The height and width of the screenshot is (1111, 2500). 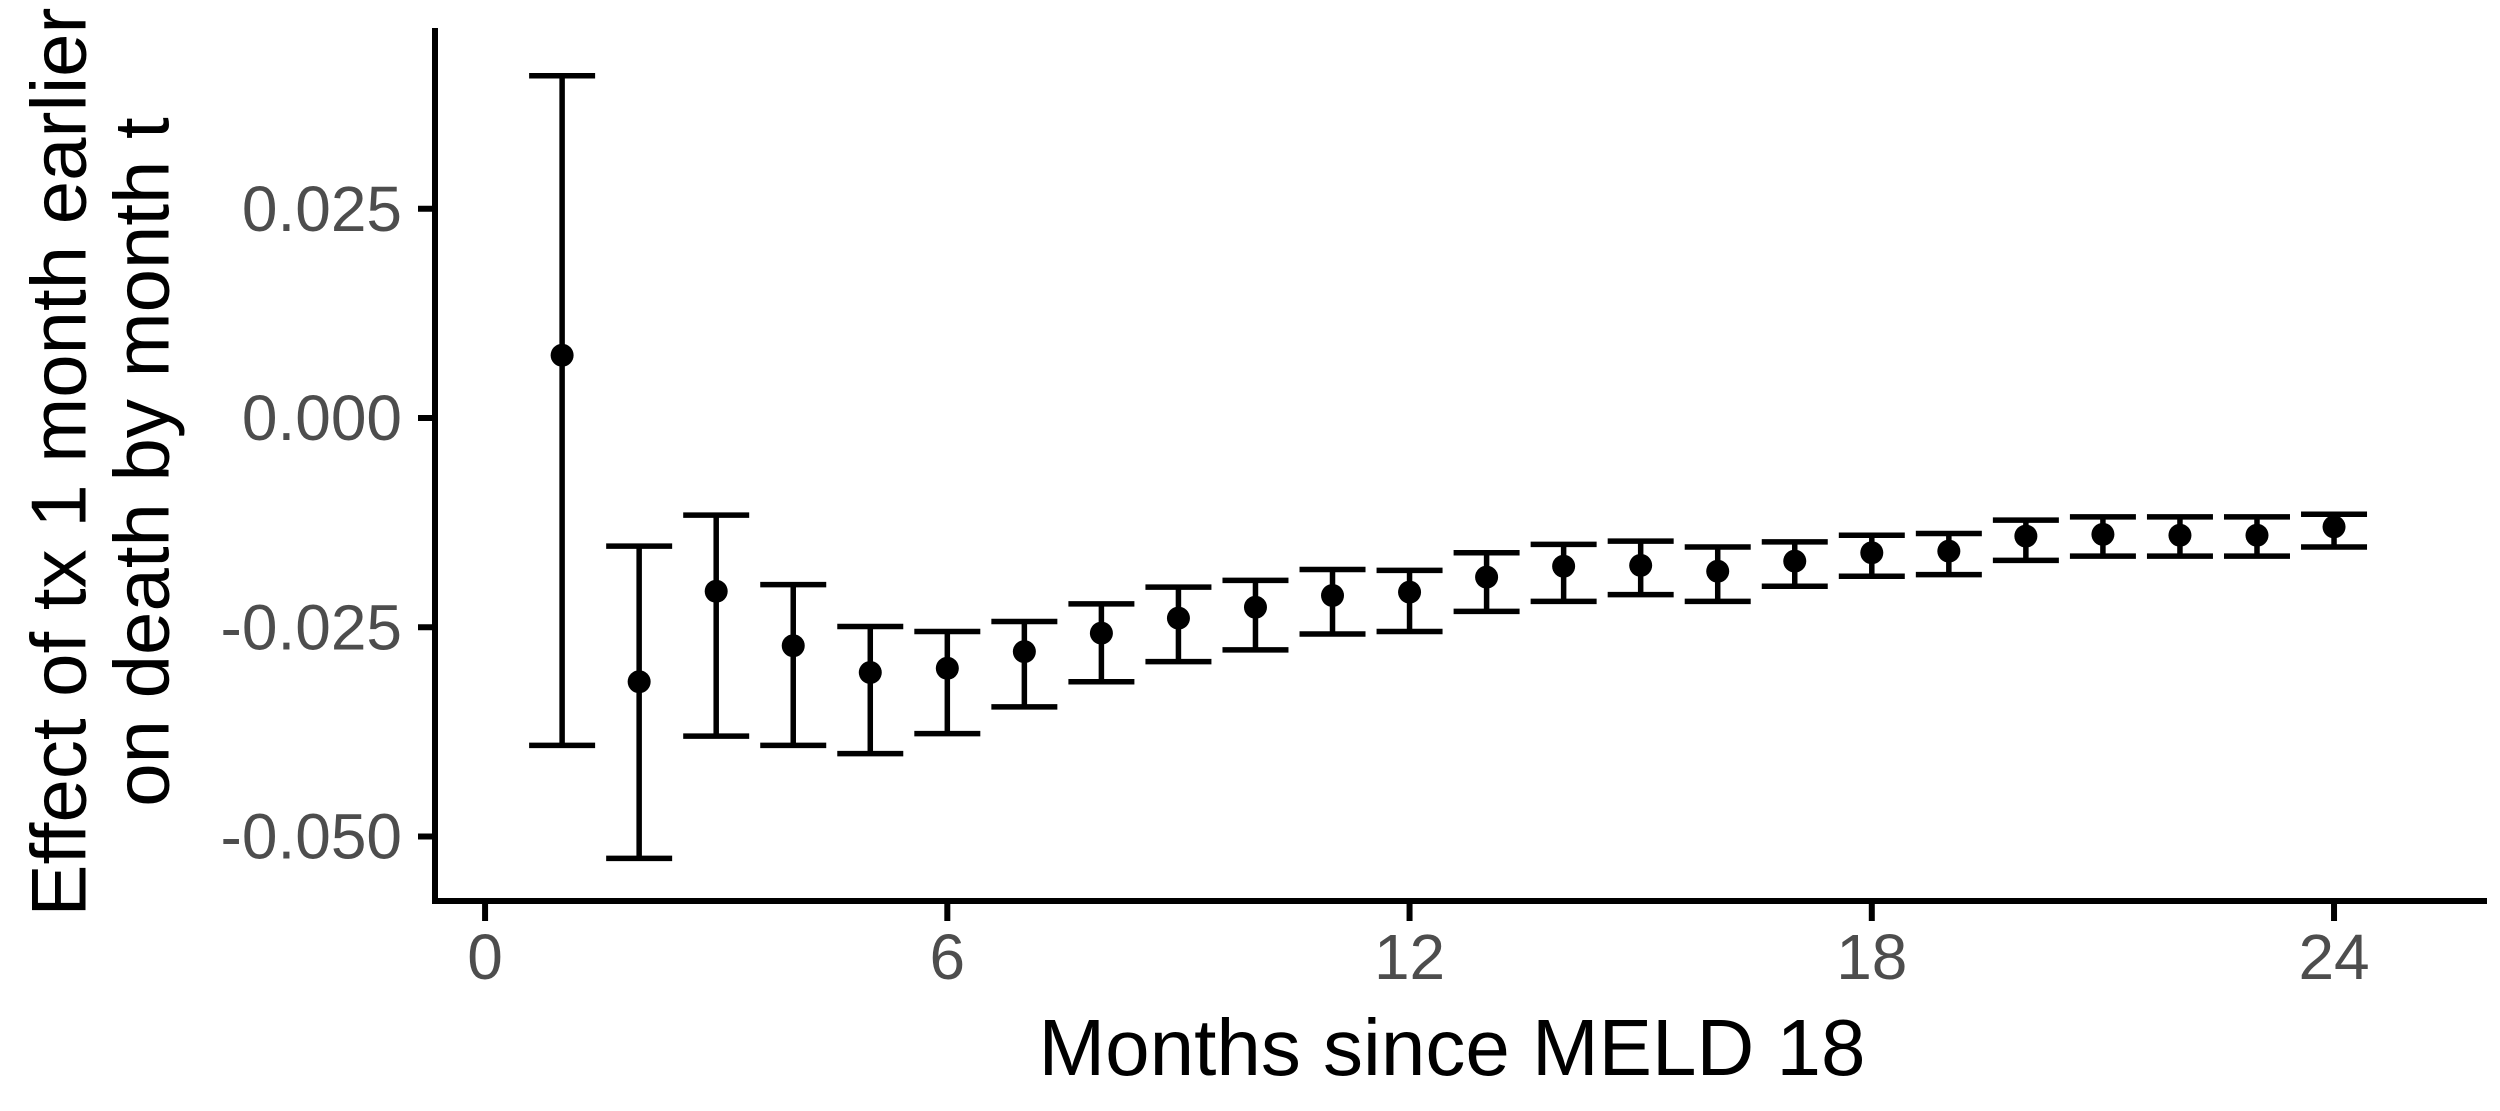 What do you see at coordinates (2333, 957) in the screenshot?
I see `x-tick-label: 24` at bounding box center [2333, 957].